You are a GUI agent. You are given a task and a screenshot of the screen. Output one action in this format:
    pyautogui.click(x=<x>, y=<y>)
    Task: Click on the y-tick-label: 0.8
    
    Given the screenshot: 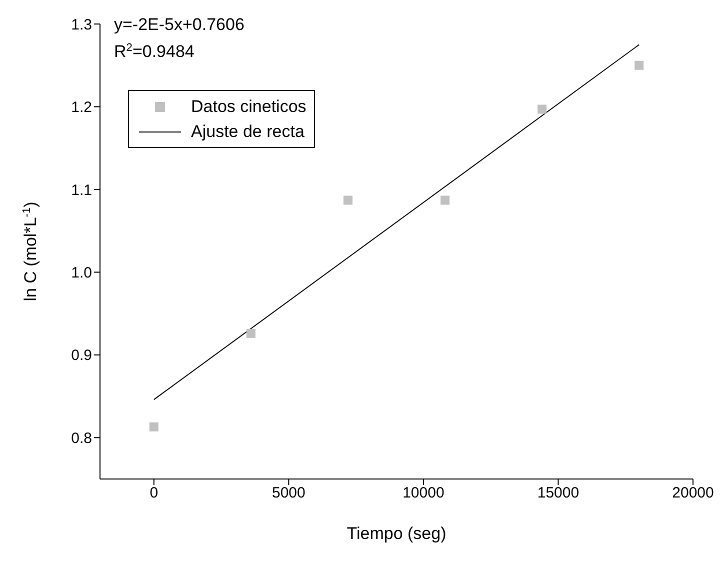 What is the action you would take?
    pyautogui.click(x=81, y=438)
    